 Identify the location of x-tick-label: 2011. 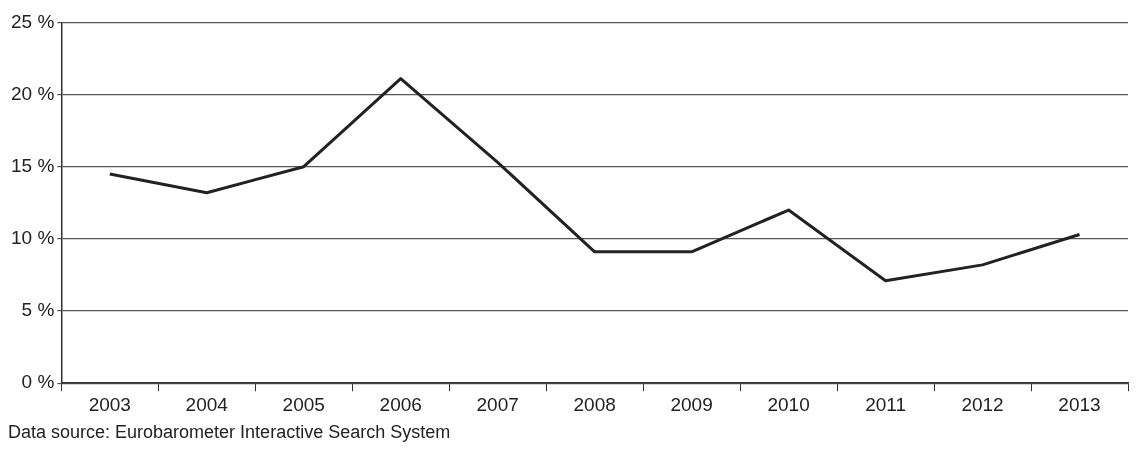
(885, 404).